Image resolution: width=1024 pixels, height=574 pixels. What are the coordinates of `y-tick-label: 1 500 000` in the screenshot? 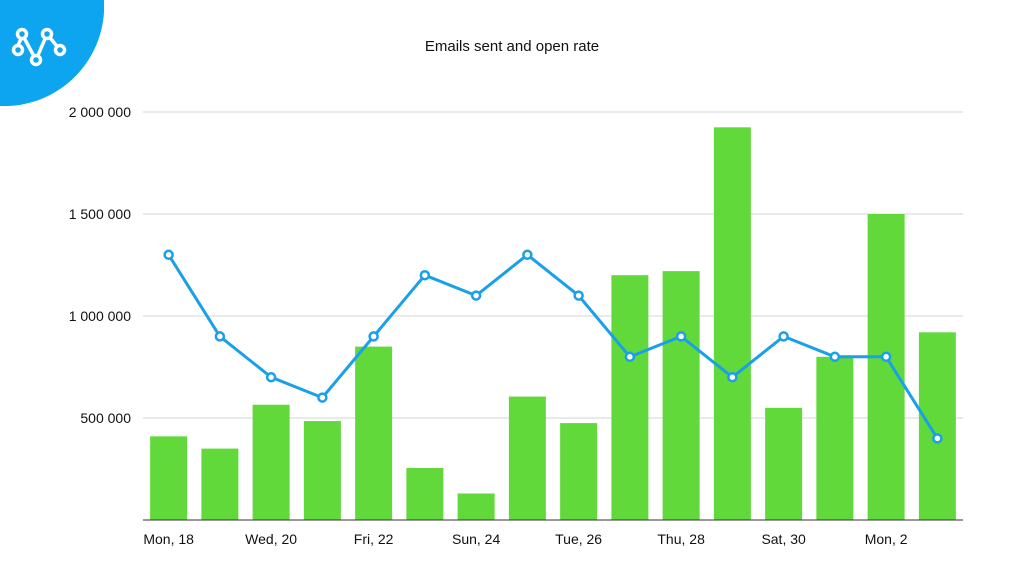 It's located at (100, 214).